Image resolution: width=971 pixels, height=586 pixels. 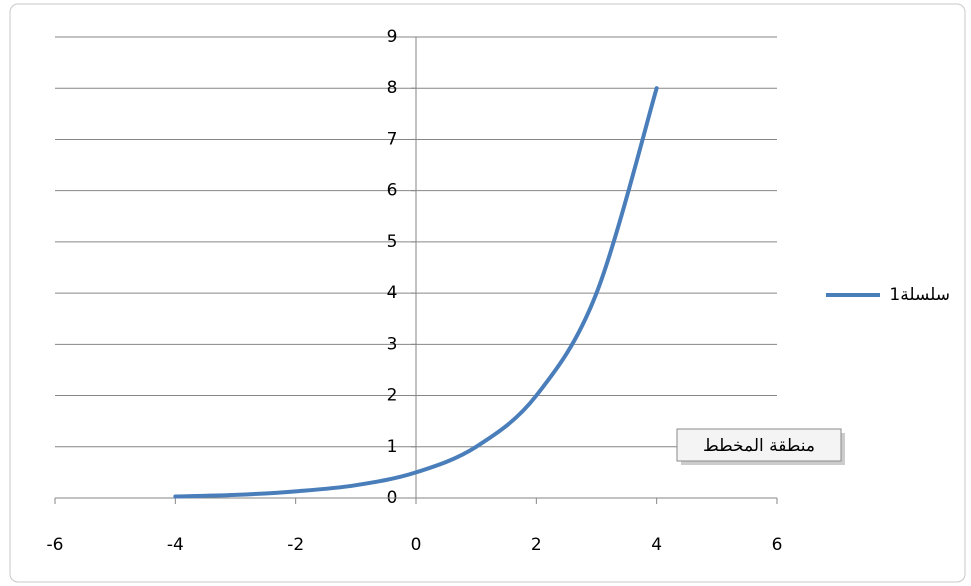 I want to click on y-tick-label: 1, so click(x=392, y=447).